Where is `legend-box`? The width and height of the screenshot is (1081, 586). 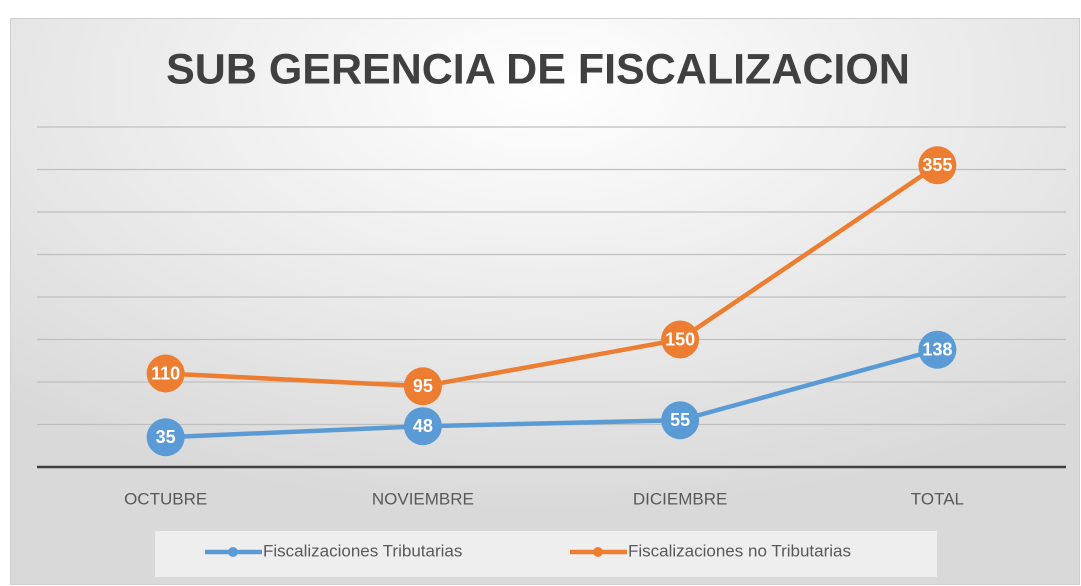
legend-box is located at coordinates (546, 554).